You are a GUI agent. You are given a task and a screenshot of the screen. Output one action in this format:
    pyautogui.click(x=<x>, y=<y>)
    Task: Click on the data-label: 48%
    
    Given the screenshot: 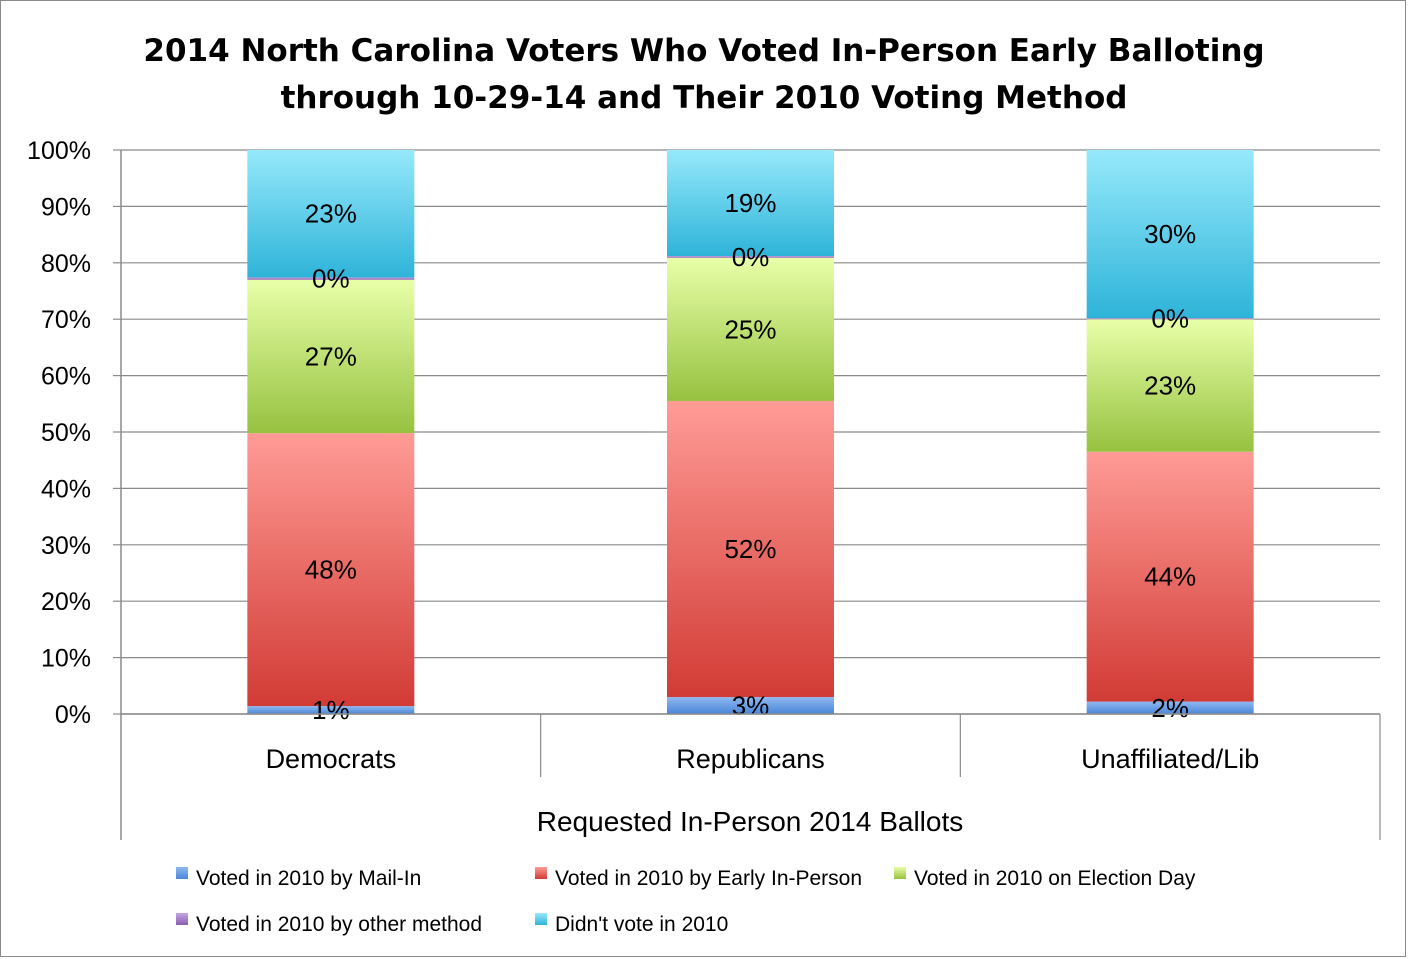 What is the action you would take?
    pyautogui.click(x=331, y=570)
    